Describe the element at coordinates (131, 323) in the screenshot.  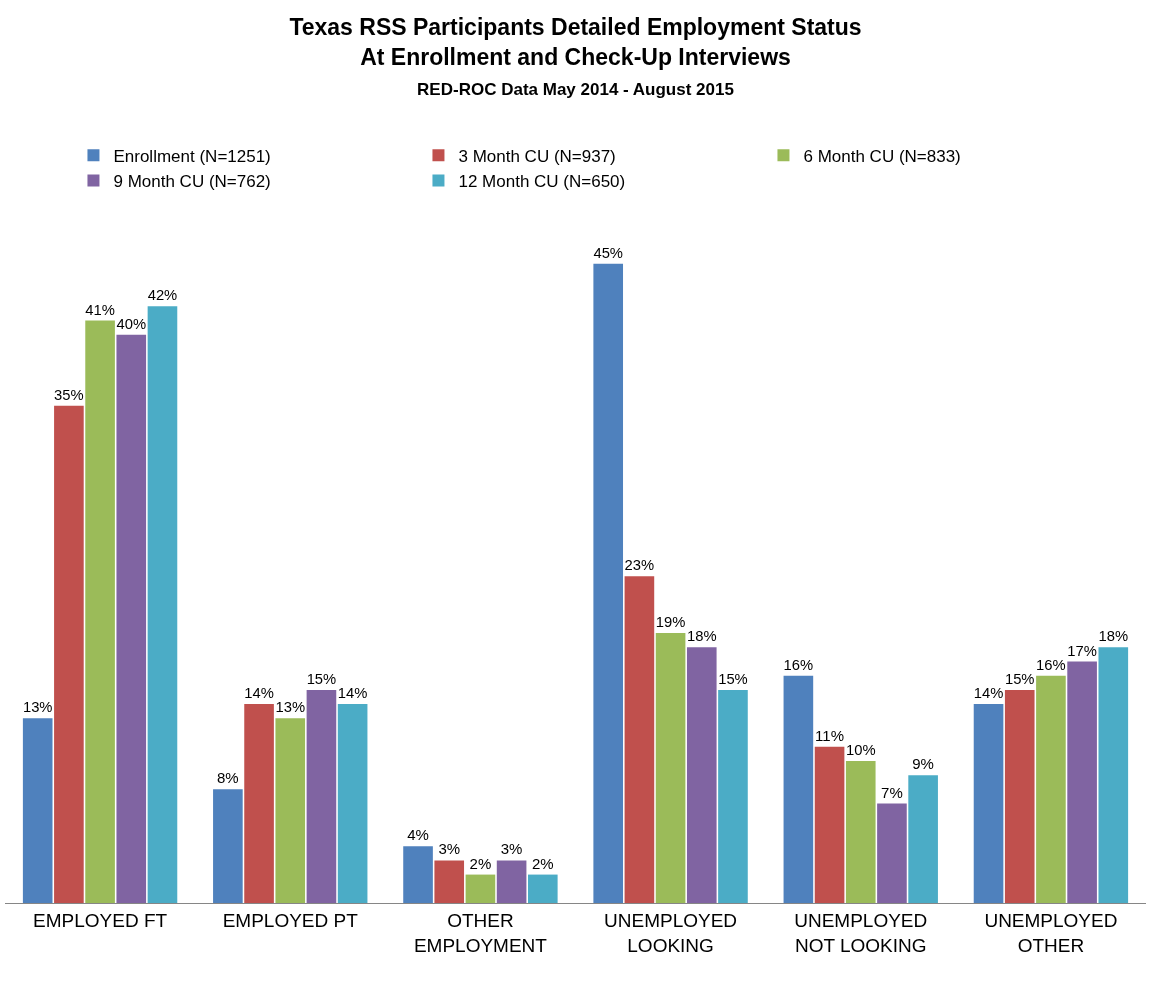
I see `data-label: 40%` at that location.